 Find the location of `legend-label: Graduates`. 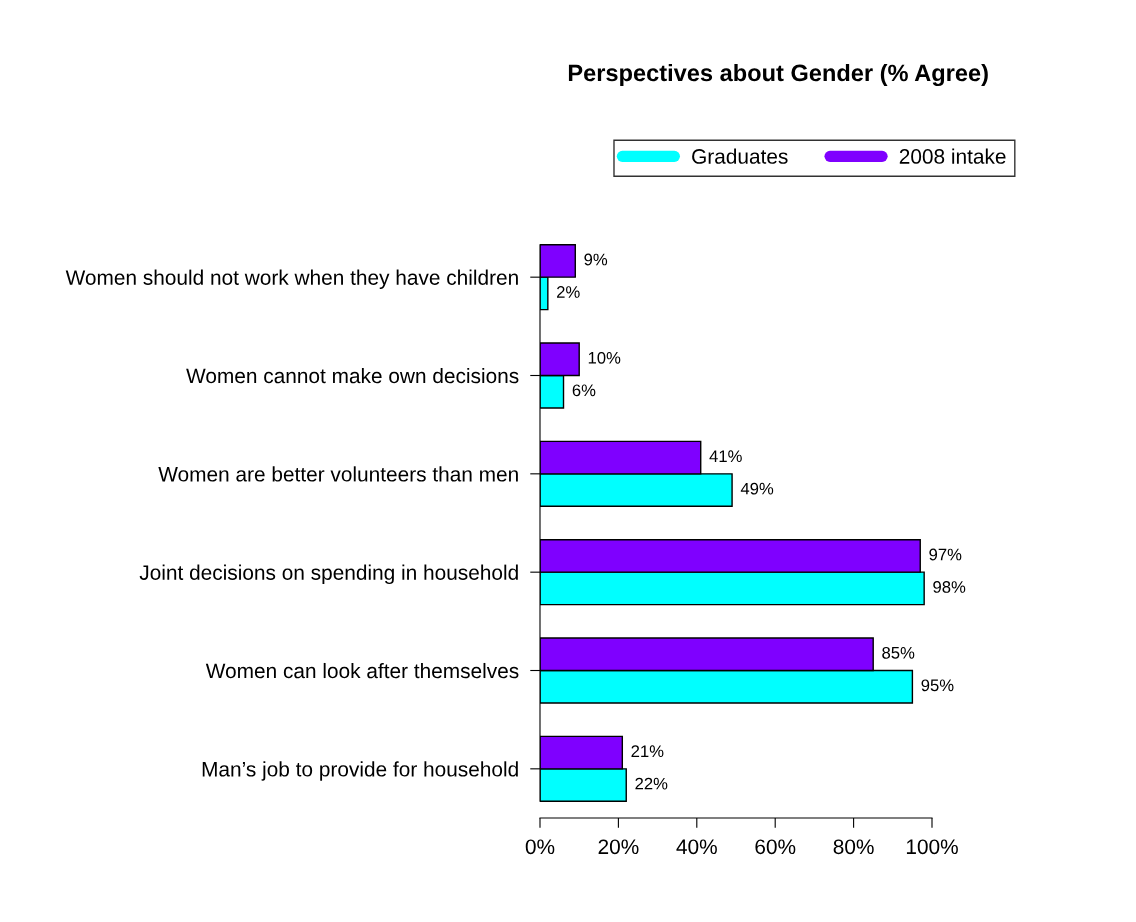

legend-label: Graduates is located at coordinates (740, 156).